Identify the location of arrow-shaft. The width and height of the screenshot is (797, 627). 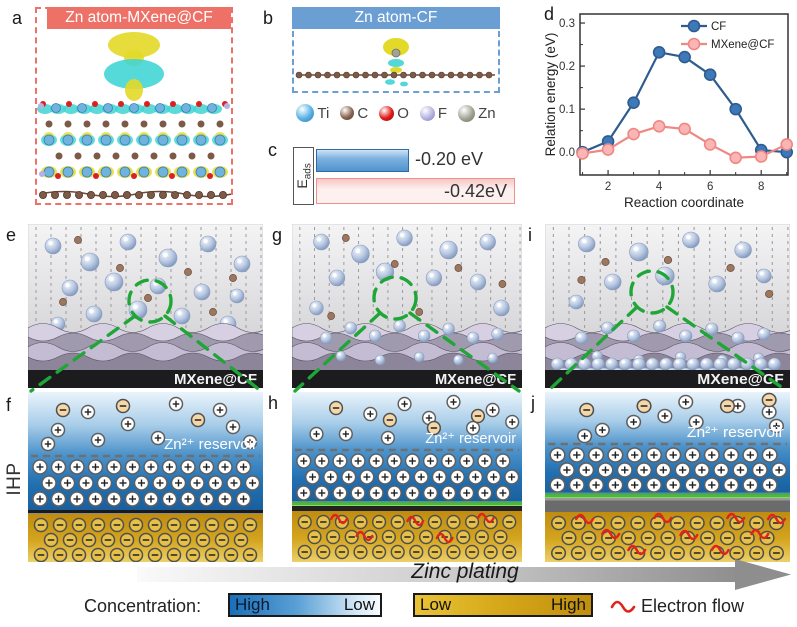
(438, 574).